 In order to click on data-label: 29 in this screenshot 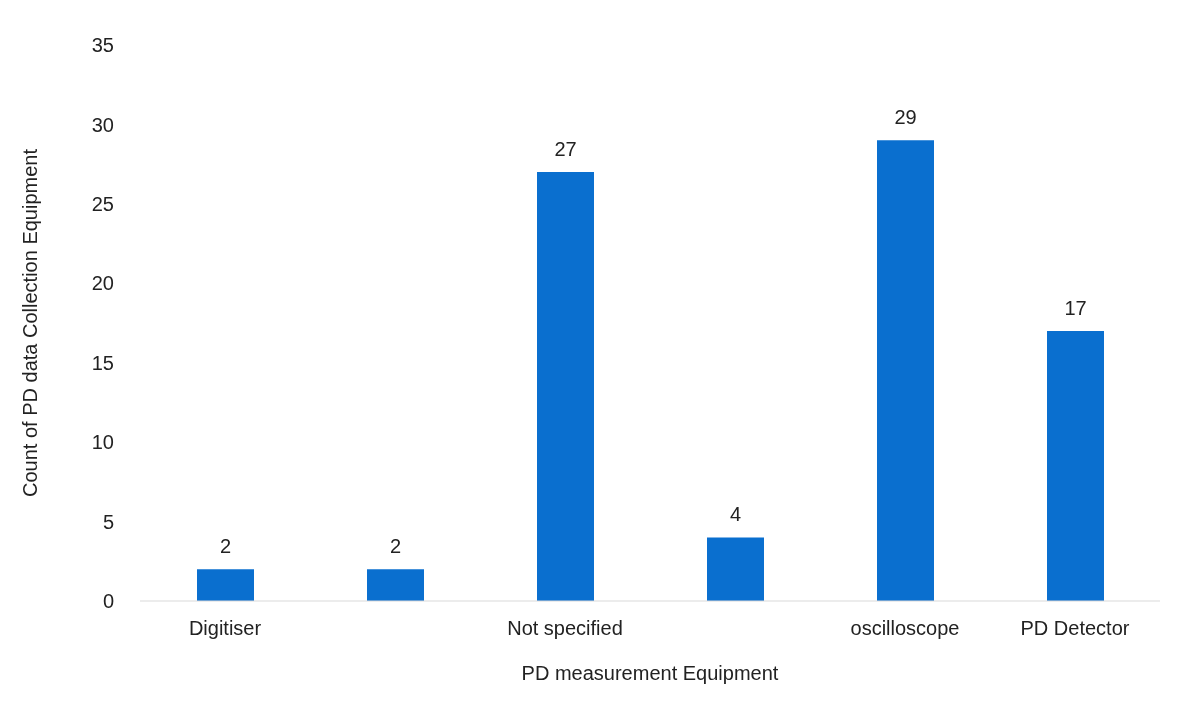, I will do `click(905, 117)`.